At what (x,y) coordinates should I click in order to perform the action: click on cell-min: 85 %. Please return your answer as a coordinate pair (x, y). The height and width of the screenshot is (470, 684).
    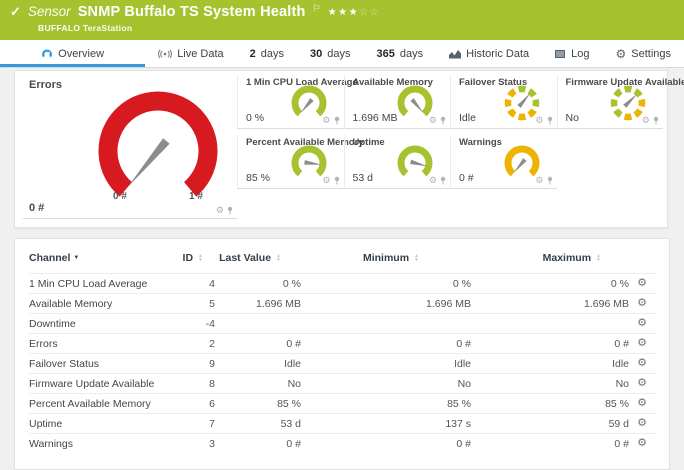
    Looking at the image, I should click on (386, 404).